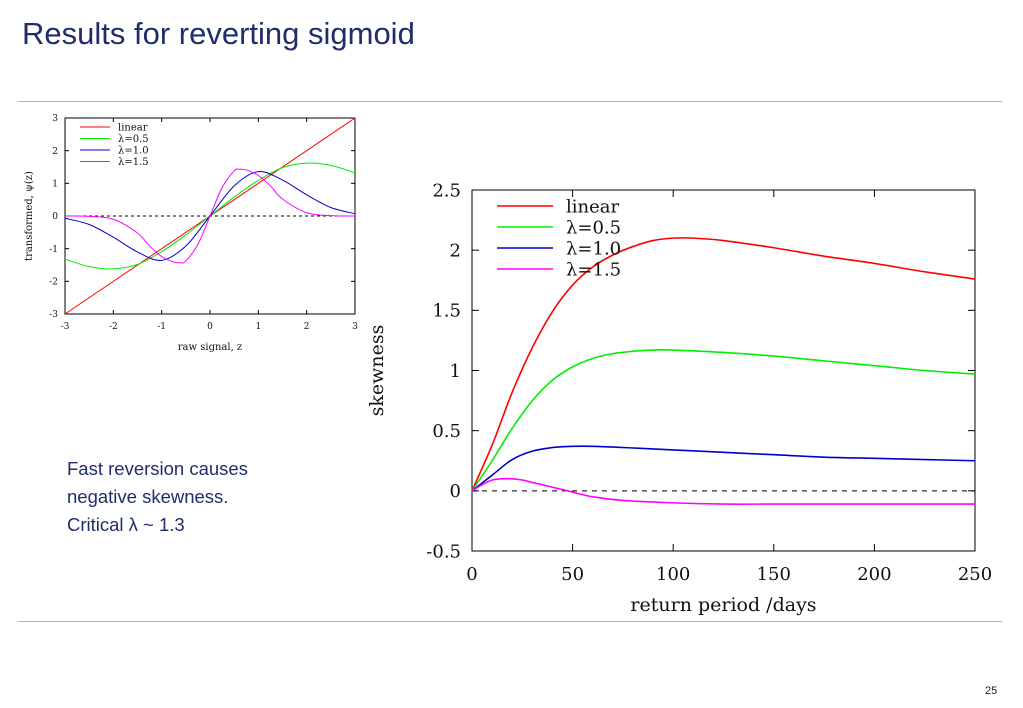  Describe the element at coordinates (55, 119) in the screenshot. I see `y-tick-label: 3` at that location.